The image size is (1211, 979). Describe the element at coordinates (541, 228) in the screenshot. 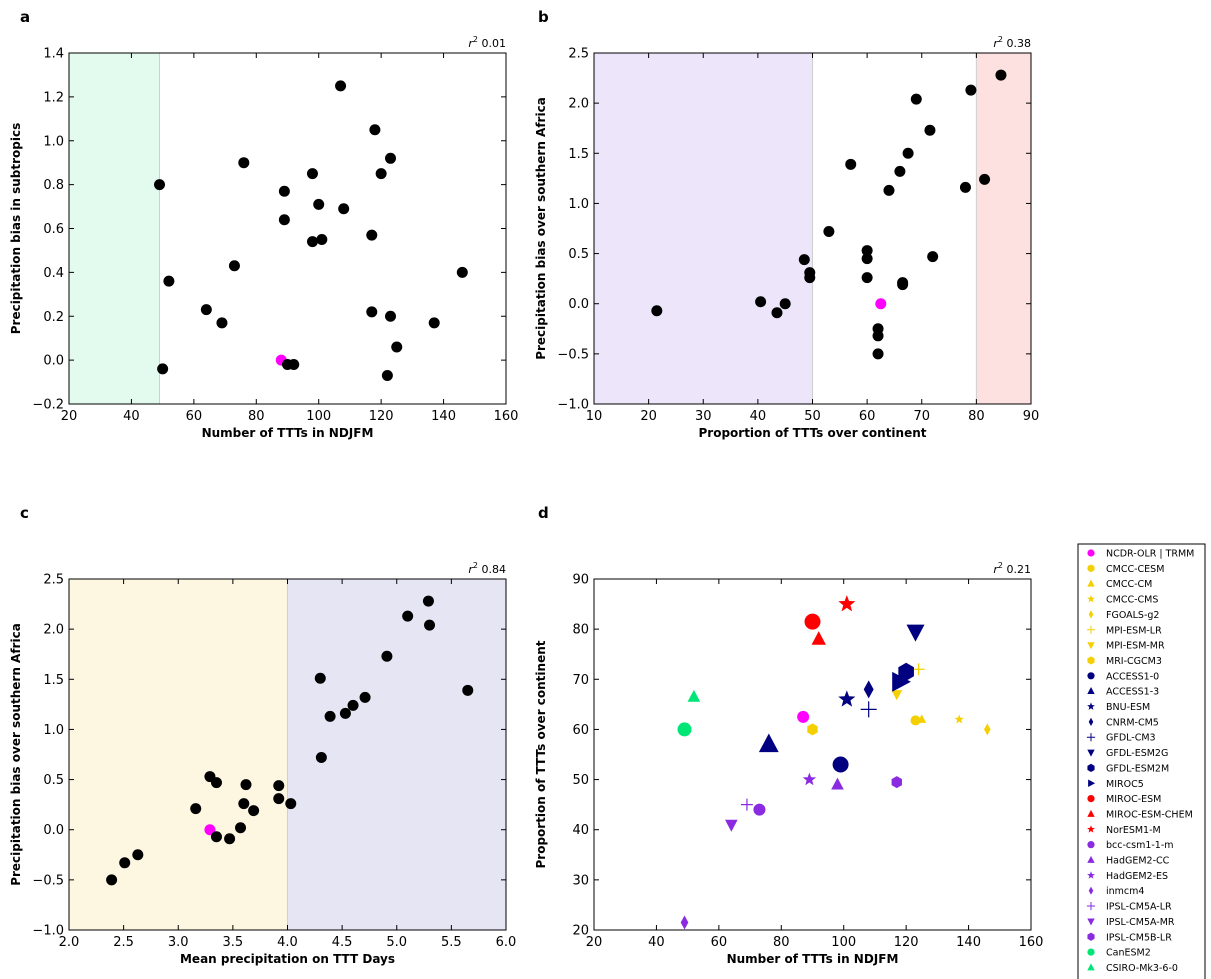

I see `y-axis-label: Precipitation bias over southern Africa` at that location.